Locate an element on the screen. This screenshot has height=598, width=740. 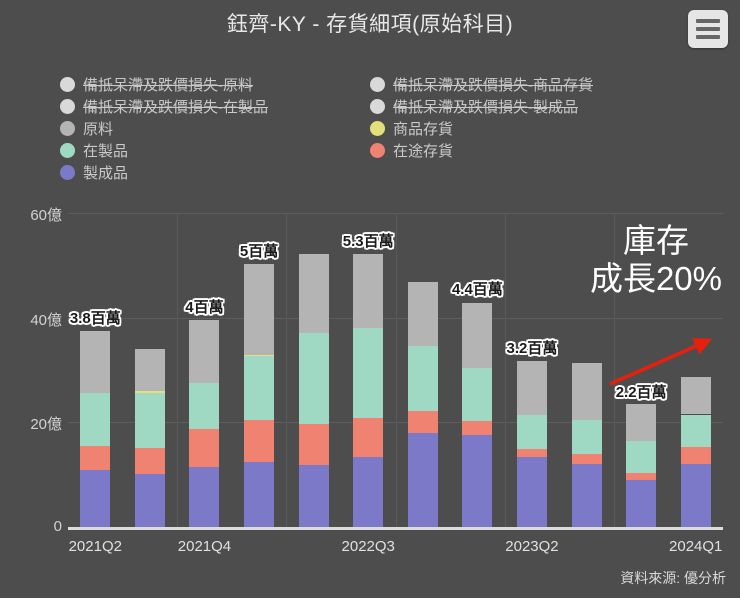
legend-item-left-1: 備抵呆滯及跌價損失-在製品 is located at coordinates (215, 106).